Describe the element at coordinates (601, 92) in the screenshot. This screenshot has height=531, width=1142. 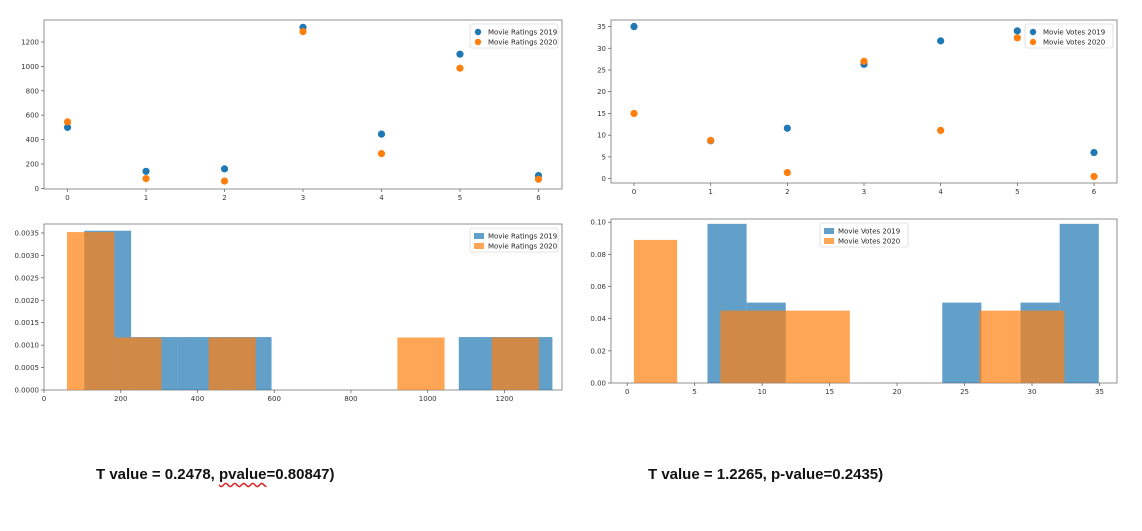
I see `y-tick-label: 20` at that location.